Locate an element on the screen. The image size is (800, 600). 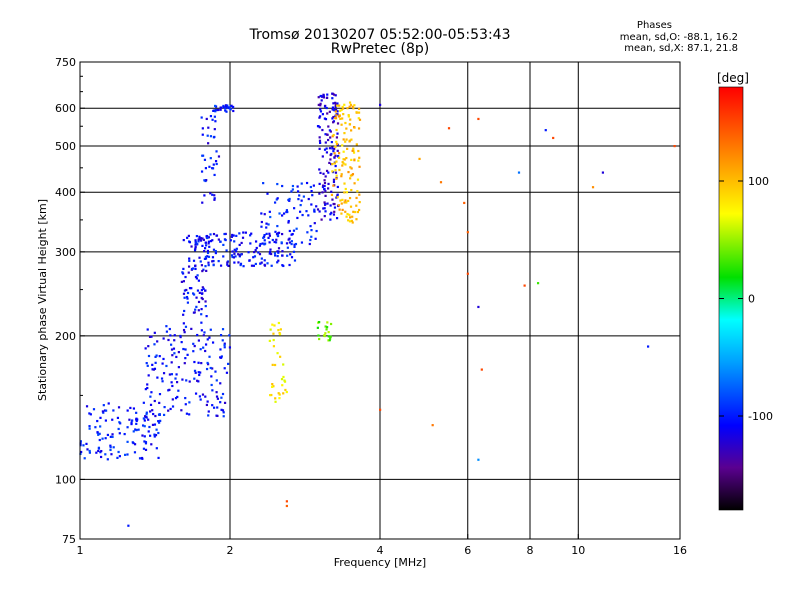
y-tick-label: 400 is located at coordinates (65, 192).